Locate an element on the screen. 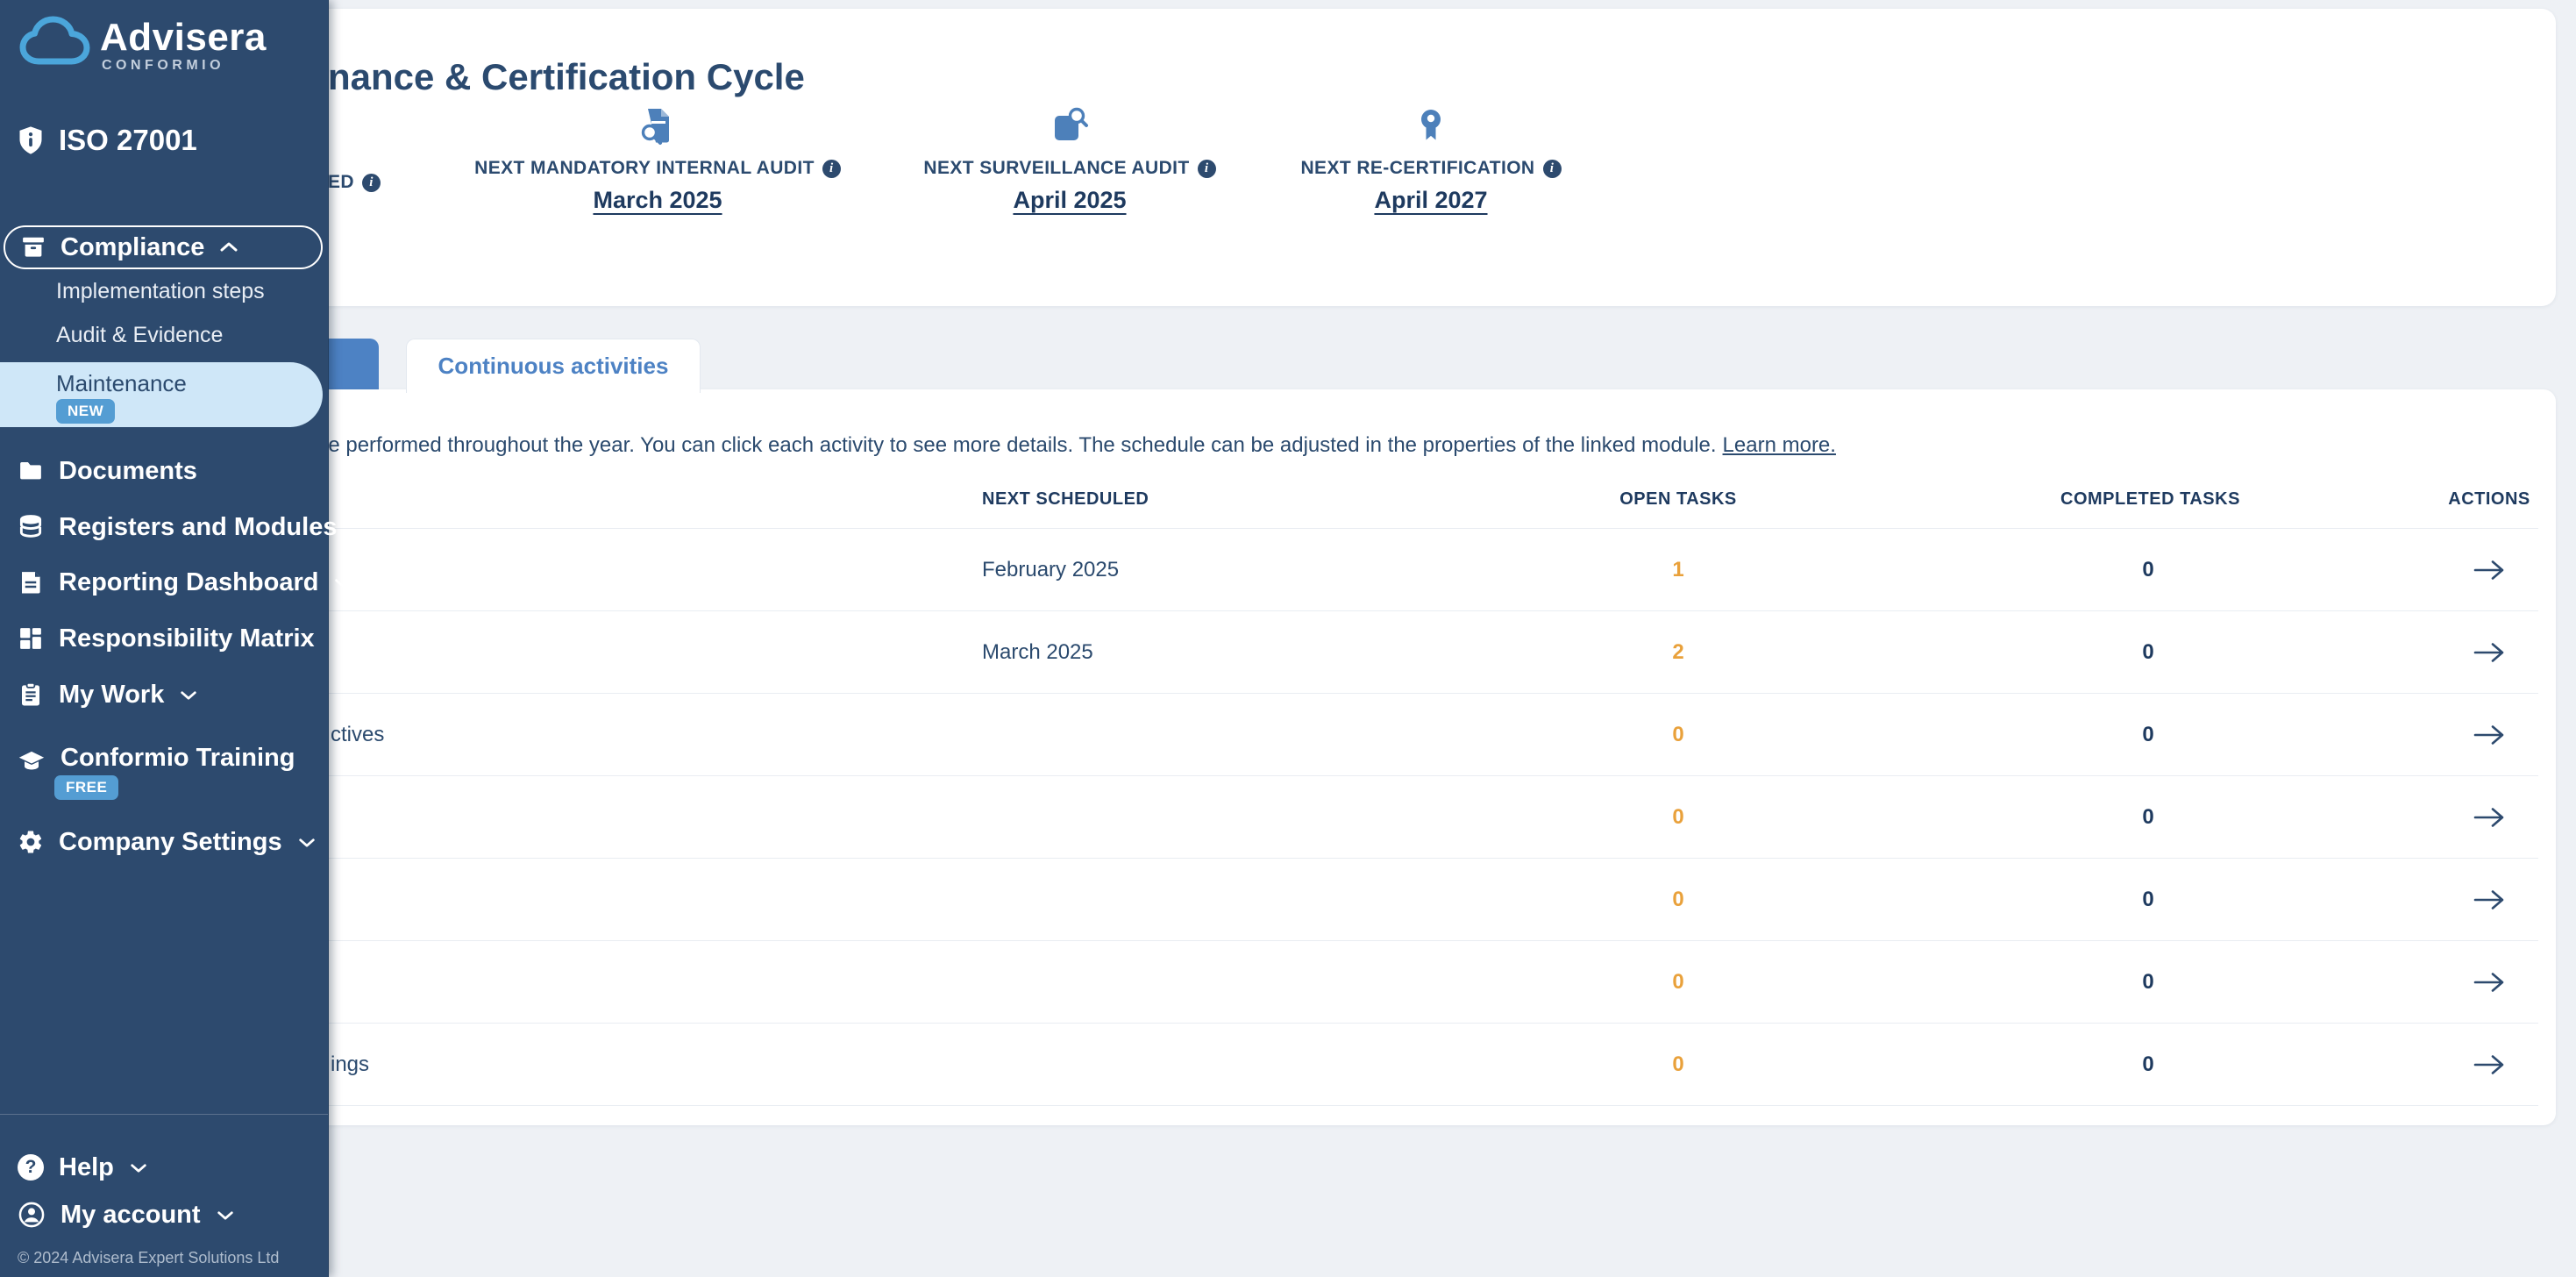 This screenshot has width=2576, height=1277. audit-card-issued: ED i is located at coordinates (354, 182).